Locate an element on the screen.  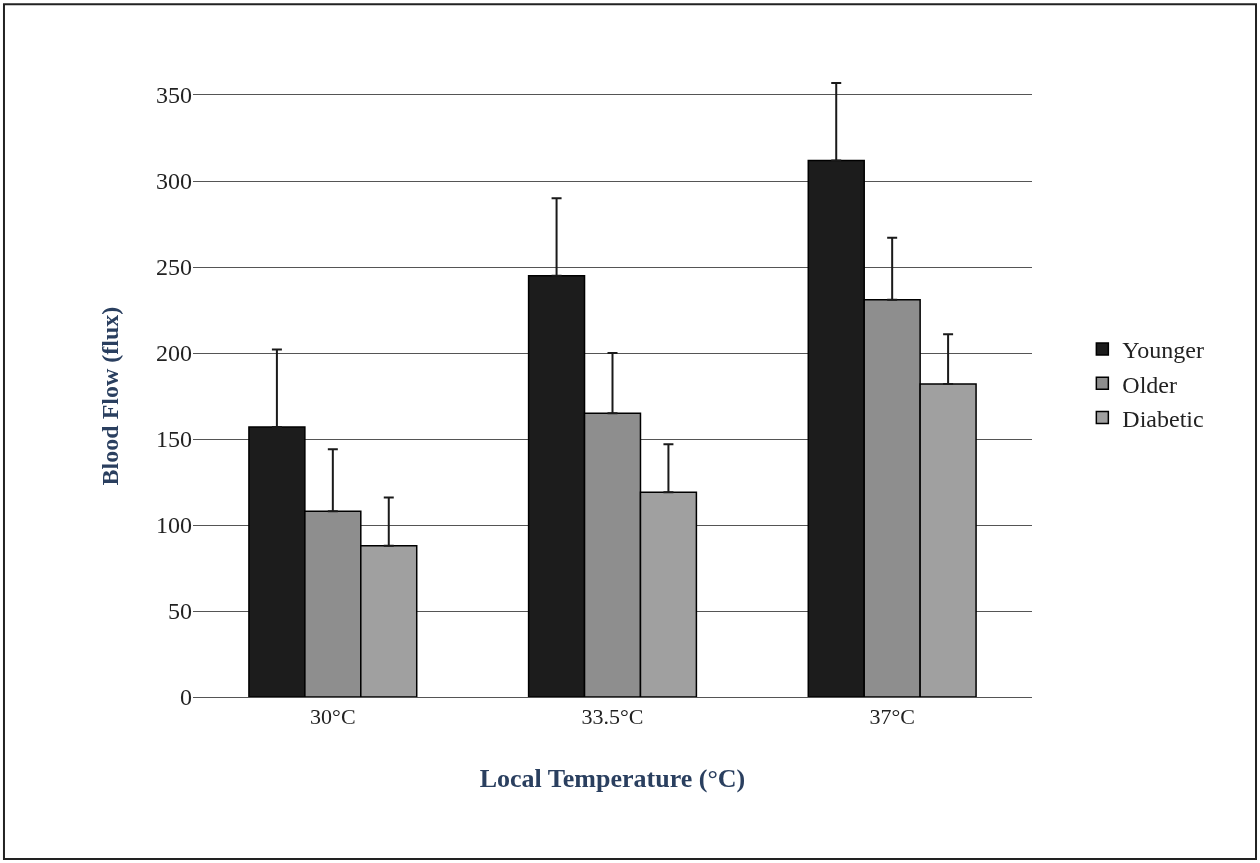
y-tick-label: 100 is located at coordinates (174, 525).